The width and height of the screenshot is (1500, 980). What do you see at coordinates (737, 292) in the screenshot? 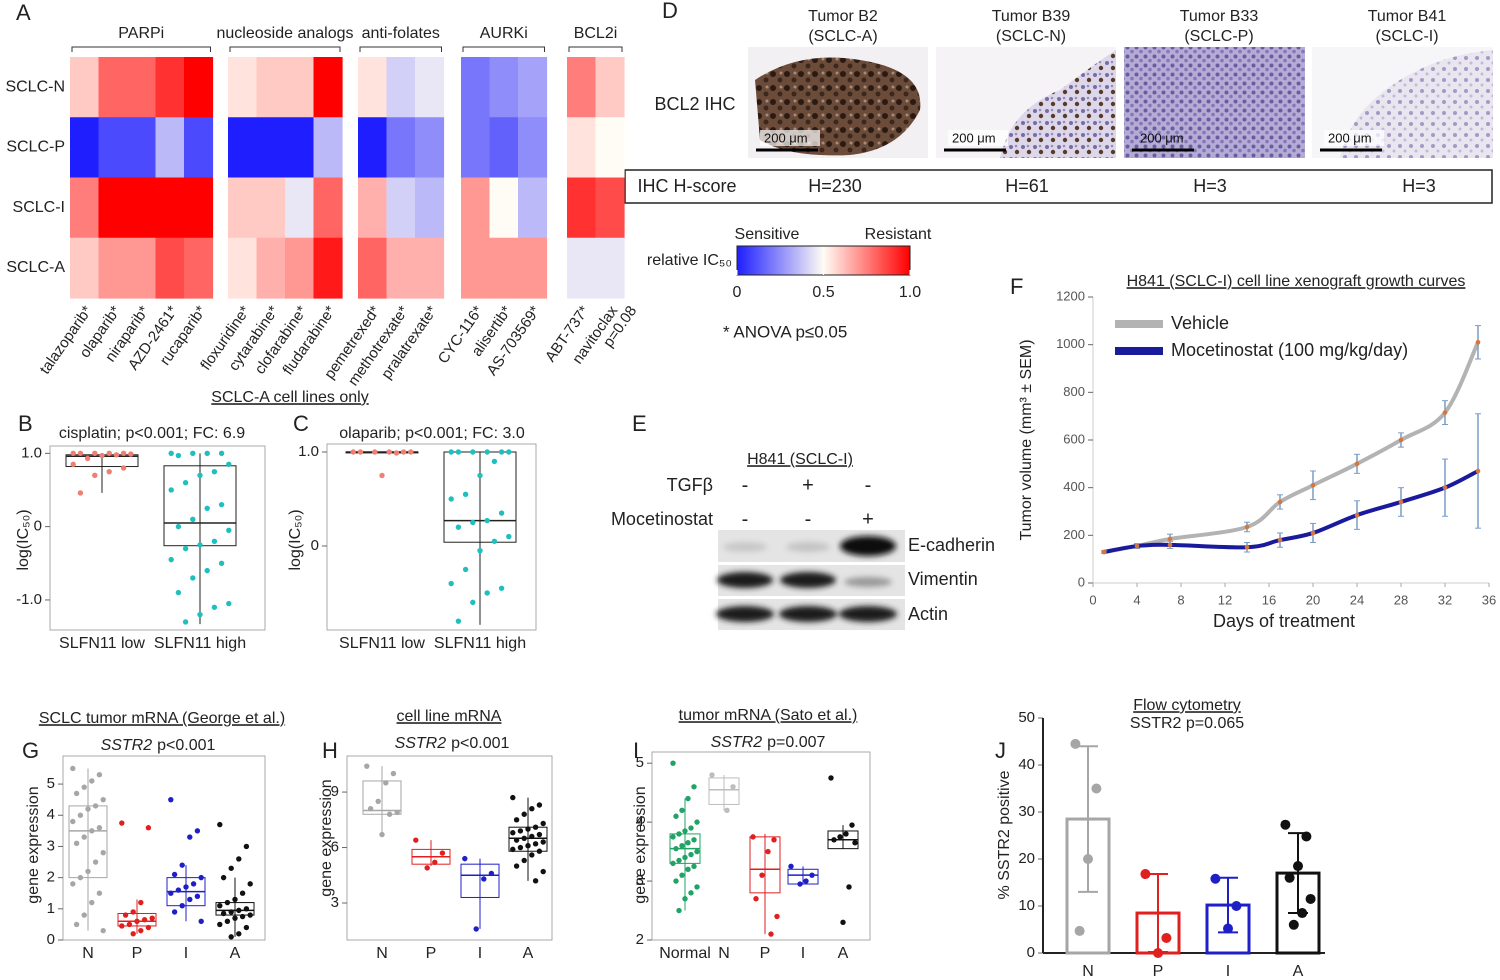
I see `colorbar-tick-label: 0` at bounding box center [737, 292].